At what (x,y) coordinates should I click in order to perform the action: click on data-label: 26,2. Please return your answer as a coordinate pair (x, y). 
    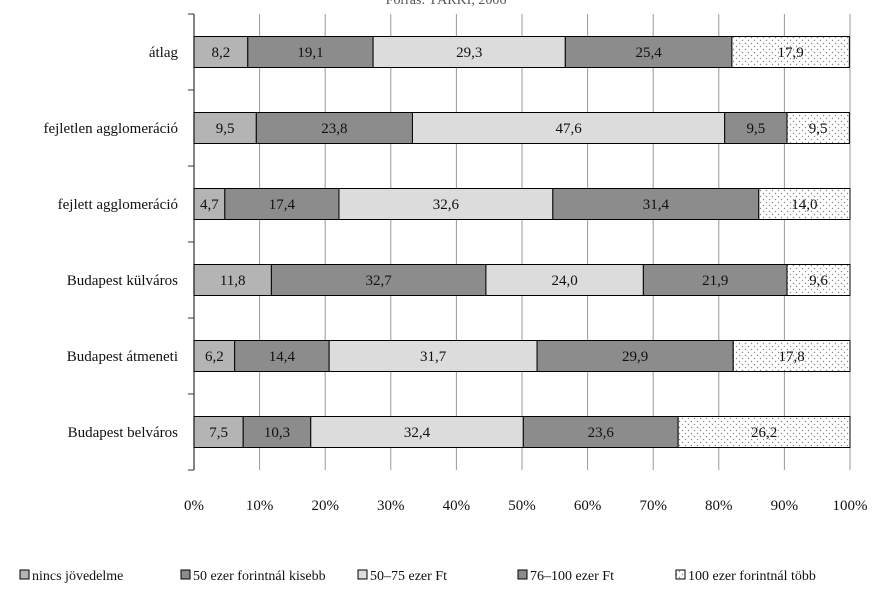
    Looking at the image, I should click on (764, 433).